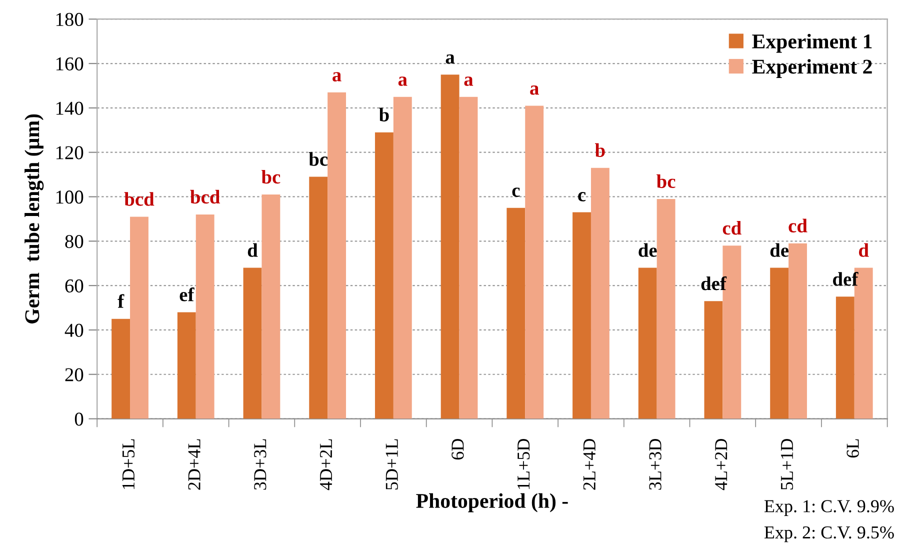 Image resolution: width=899 pixels, height=546 pixels. What do you see at coordinates (721, 464) in the screenshot?
I see `x-tick-label: 4L+2D` at bounding box center [721, 464].